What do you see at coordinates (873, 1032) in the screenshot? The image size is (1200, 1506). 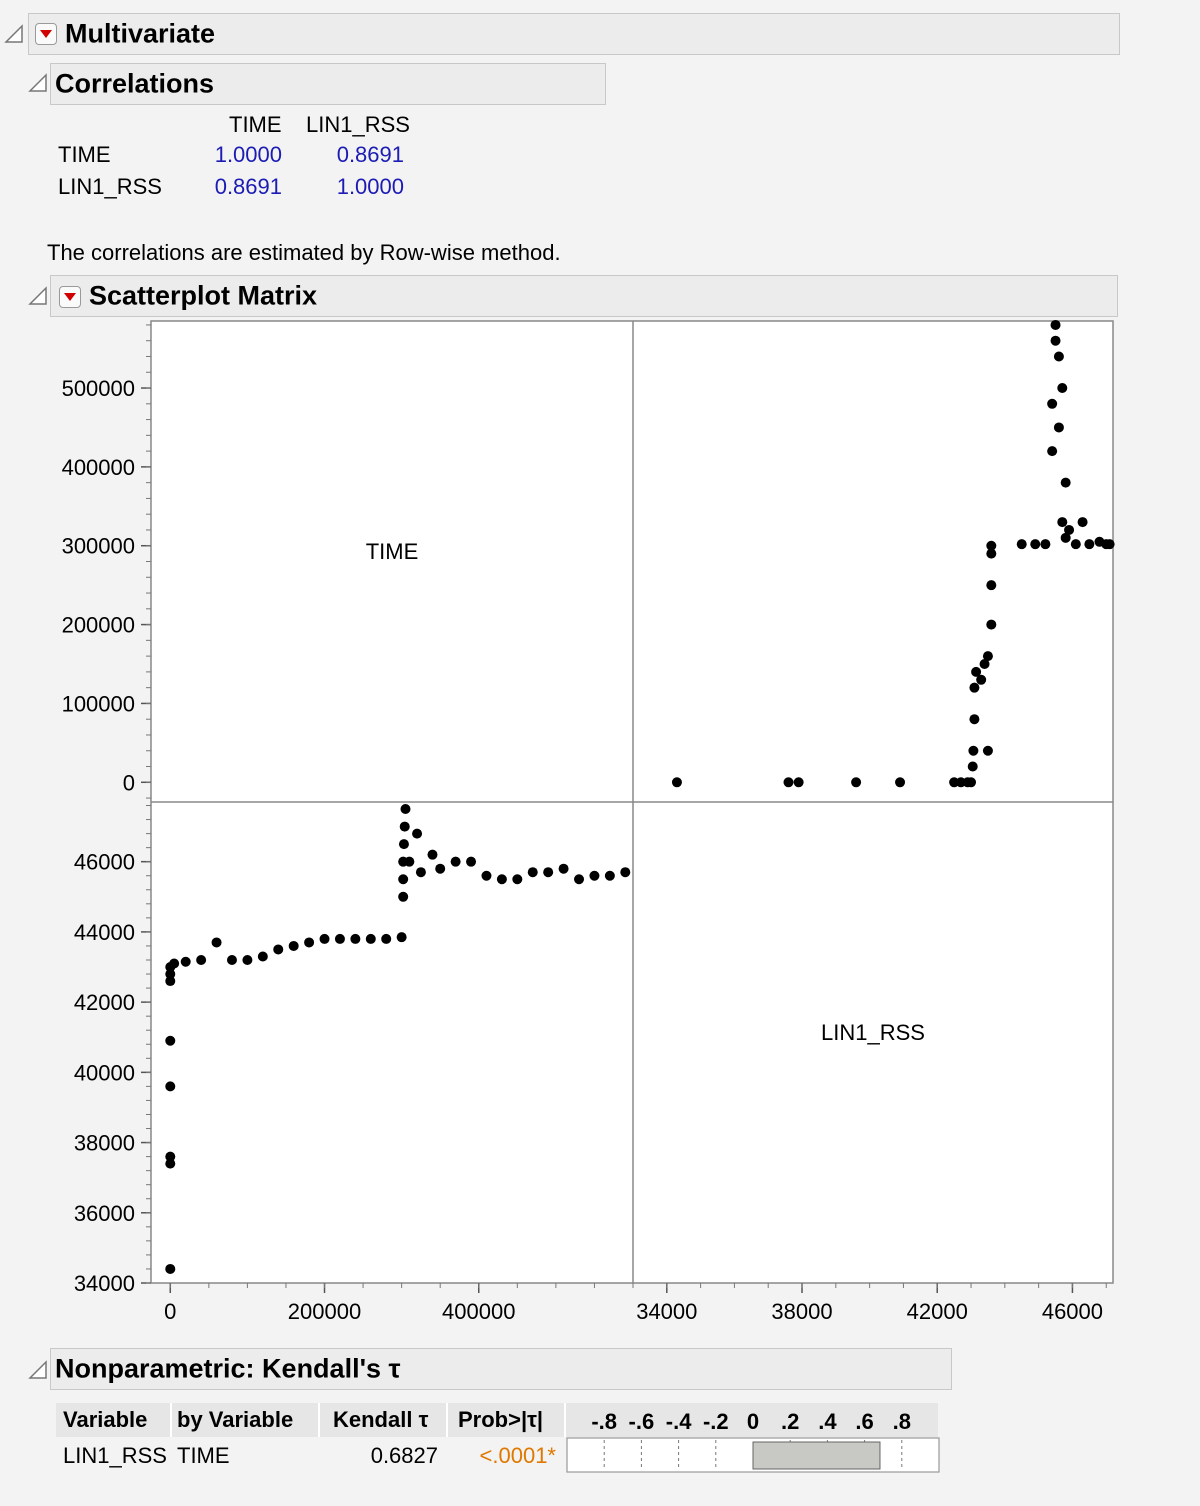 I see `diag-label-lin1rss: LIN1_RSS` at bounding box center [873, 1032].